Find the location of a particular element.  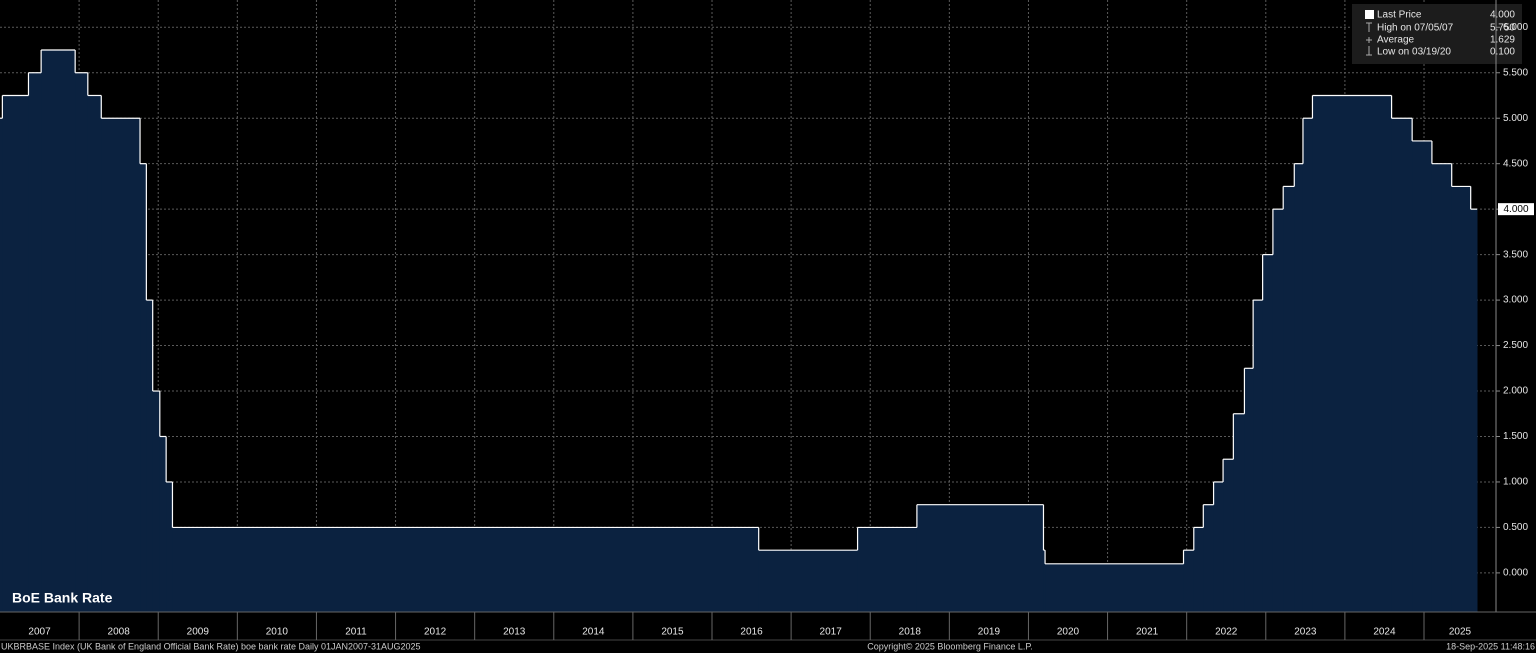

x-tick-label: 2012 is located at coordinates (435, 632).